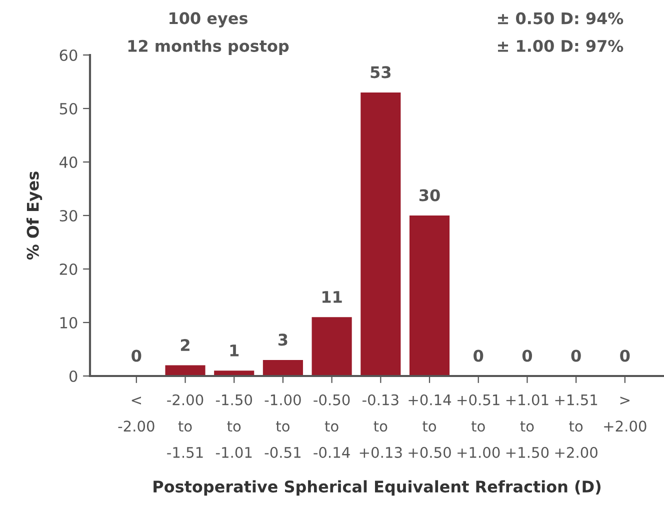 The image size is (664, 508). What do you see at coordinates (283, 340) in the screenshot?
I see `data-label: 3` at bounding box center [283, 340].